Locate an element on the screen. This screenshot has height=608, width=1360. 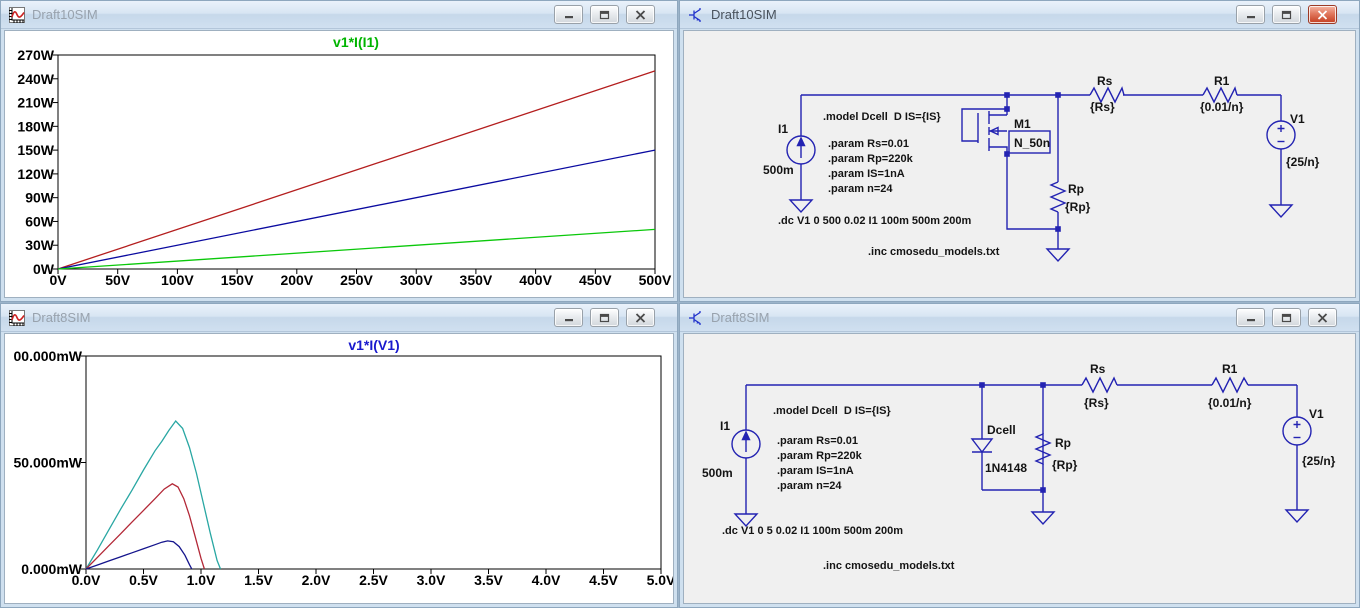
rp-value: {Rp} is located at coordinates (1078, 207).